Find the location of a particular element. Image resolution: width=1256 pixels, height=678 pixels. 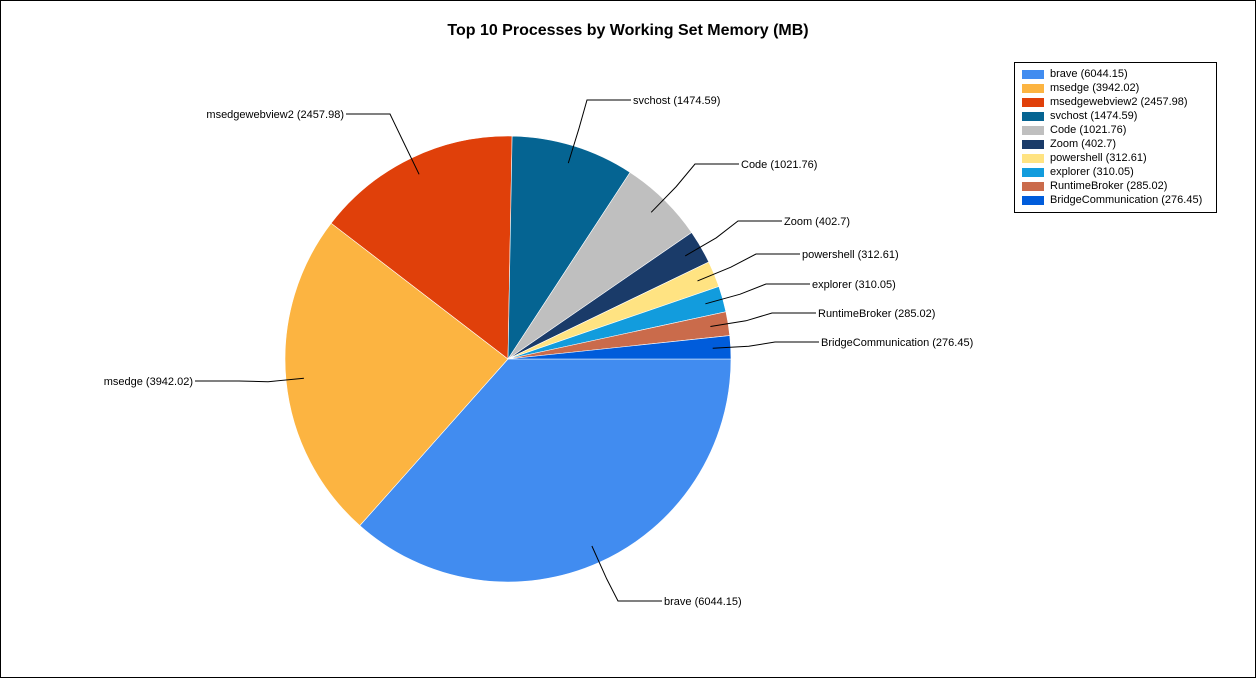

legend-item-zoom: Zoom (402.7) is located at coordinates (1119, 144).